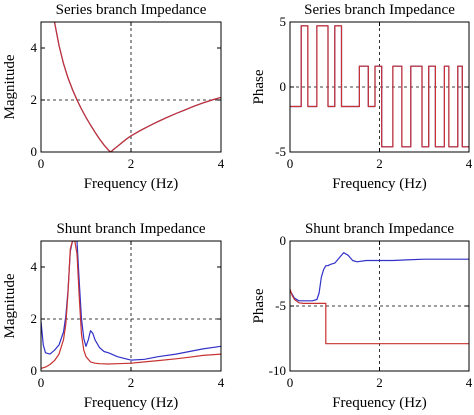 Image resolution: width=474 pixels, height=415 pixels. Describe the element at coordinates (283, 21) in the screenshot. I see `y-tick-label: 5` at that location.